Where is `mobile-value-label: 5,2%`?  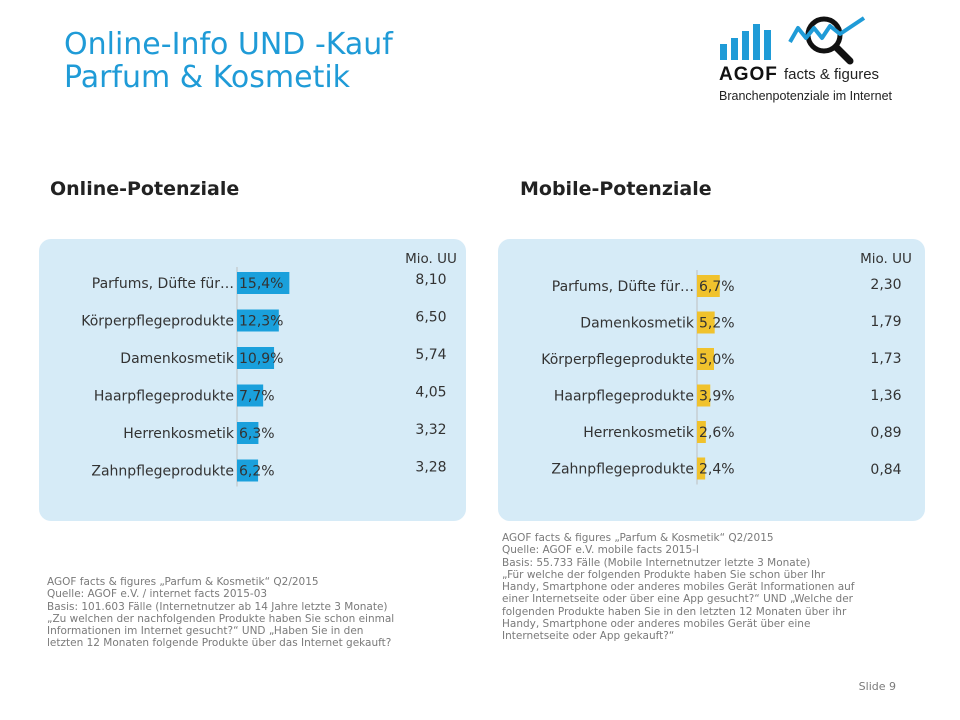
mobile-value-label: 5,2% is located at coordinates (717, 324).